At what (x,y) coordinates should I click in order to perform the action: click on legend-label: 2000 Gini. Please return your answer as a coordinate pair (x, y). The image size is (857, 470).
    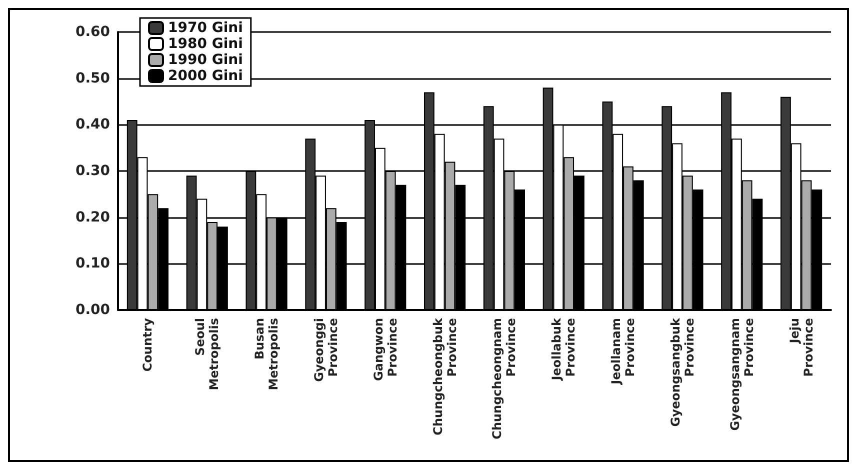
    Looking at the image, I should click on (205, 76).